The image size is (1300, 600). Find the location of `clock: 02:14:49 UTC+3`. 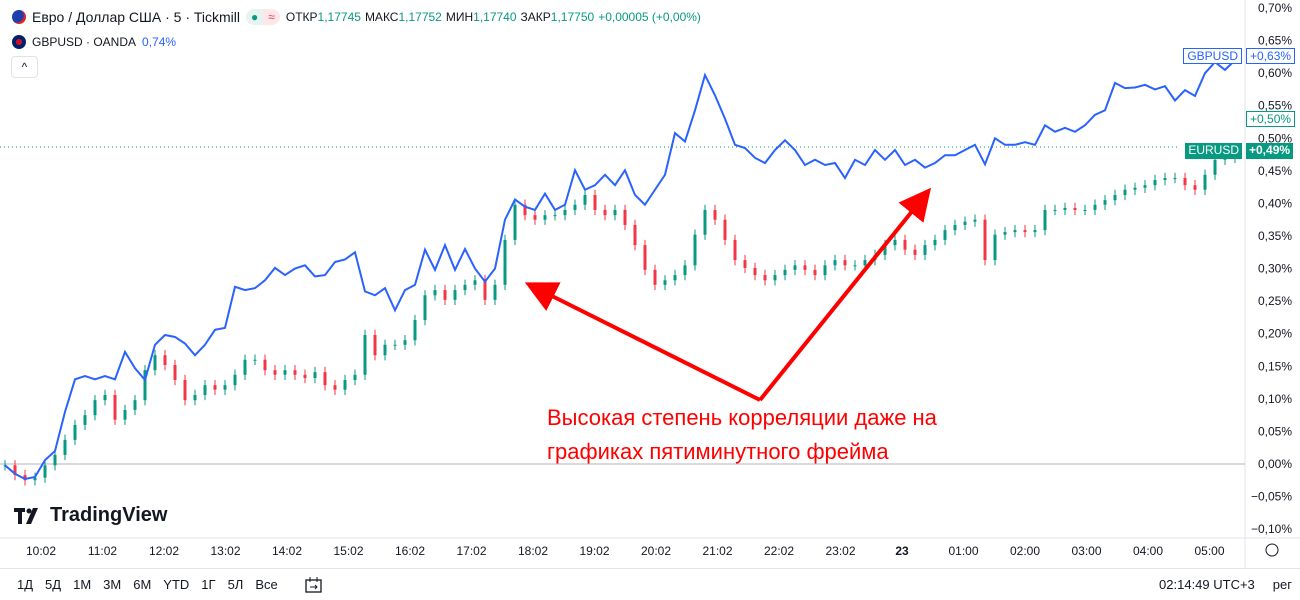

clock: 02:14:49 UTC+3 is located at coordinates (1207, 584).